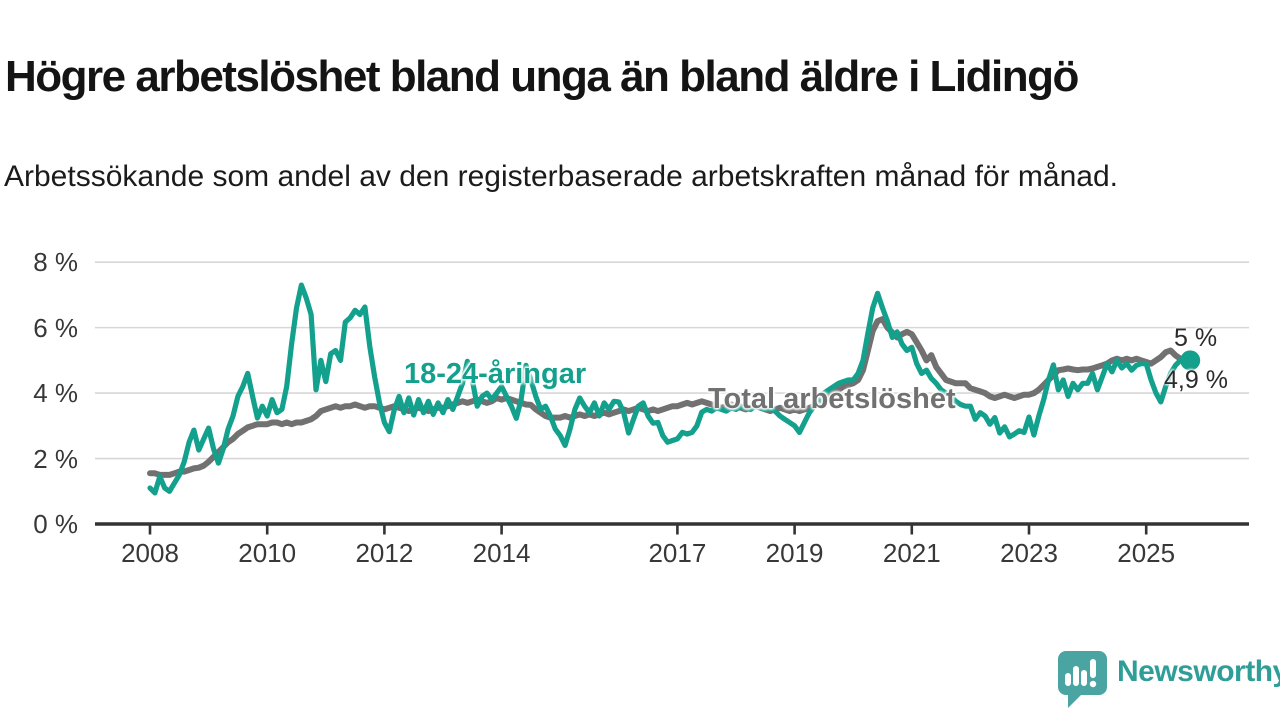 The height and width of the screenshot is (720, 1280). I want to click on x-tick-label: 2012, so click(384, 553).